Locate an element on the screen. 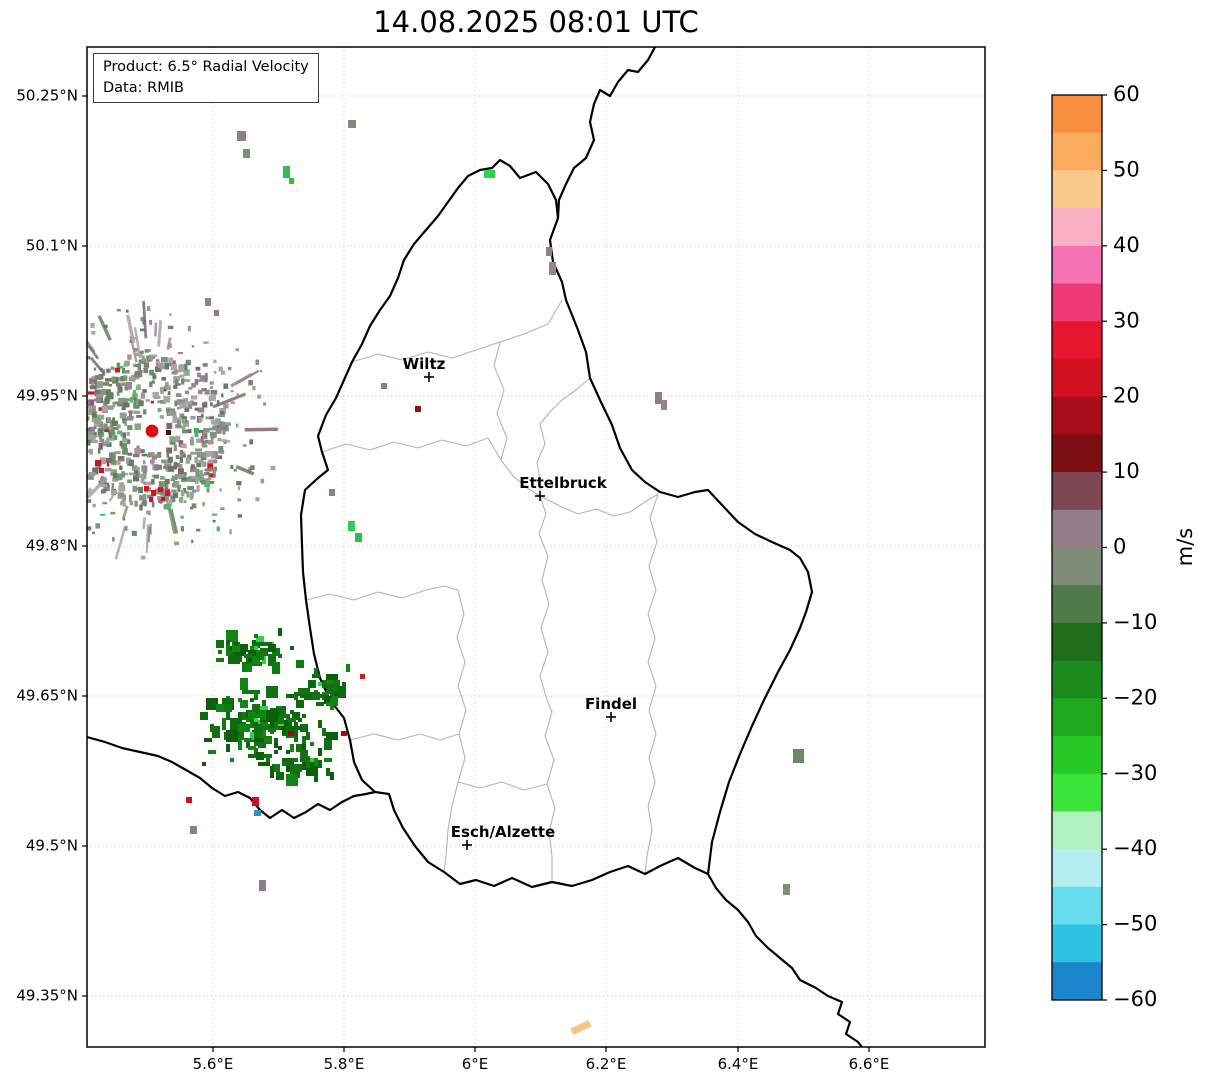  legend-box: Product: 6.5° Radial Velocity Data: RMIB is located at coordinates (206, 78).